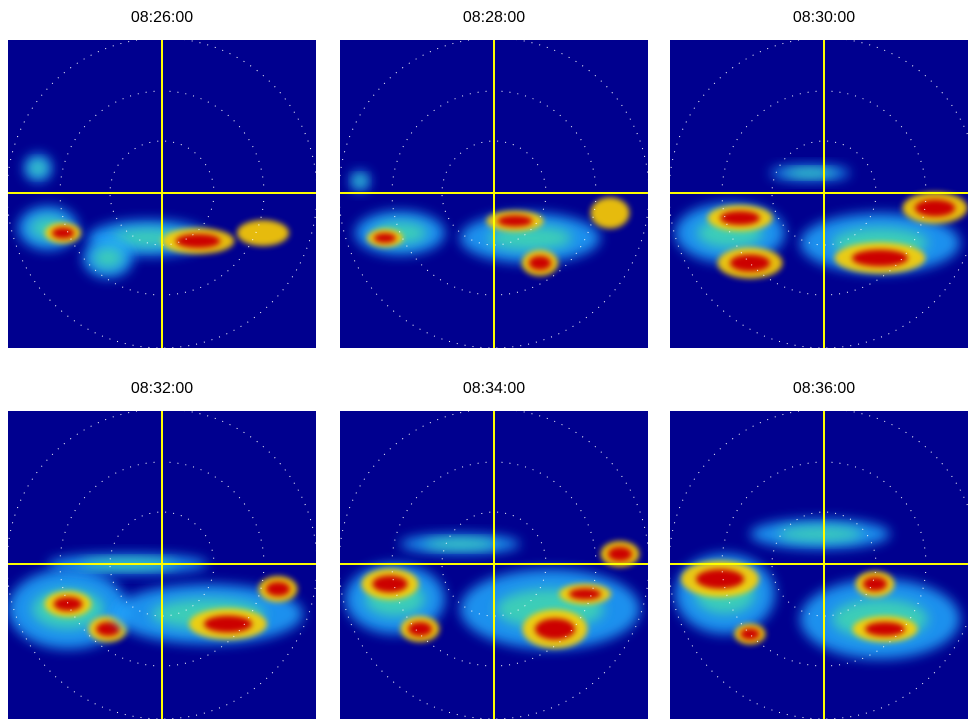 The height and width of the screenshot is (726, 968). What do you see at coordinates (162, 388) in the screenshot?
I see `panel-title: 08:32:00` at bounding box center [162, 388].